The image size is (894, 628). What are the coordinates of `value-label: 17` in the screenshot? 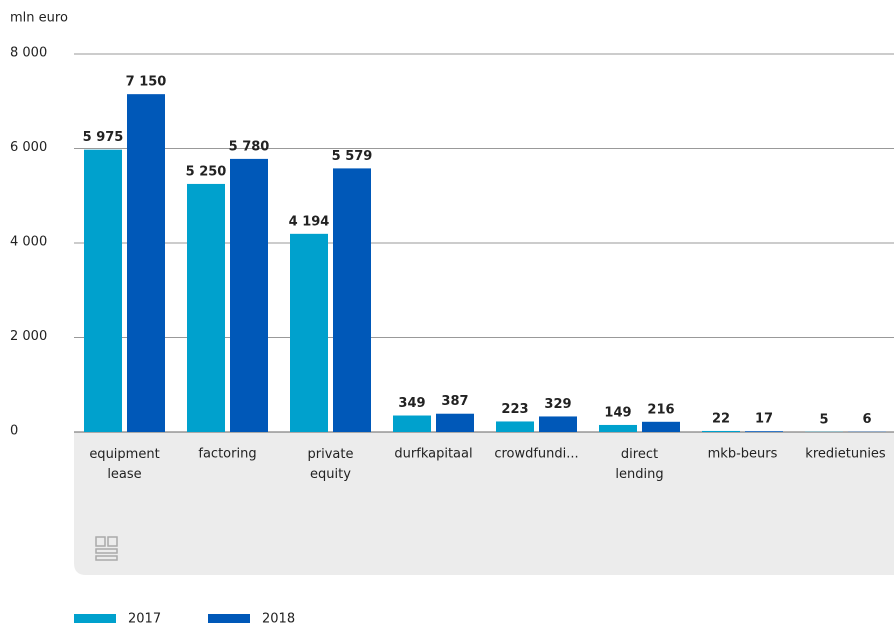 It's located at (764, 419).